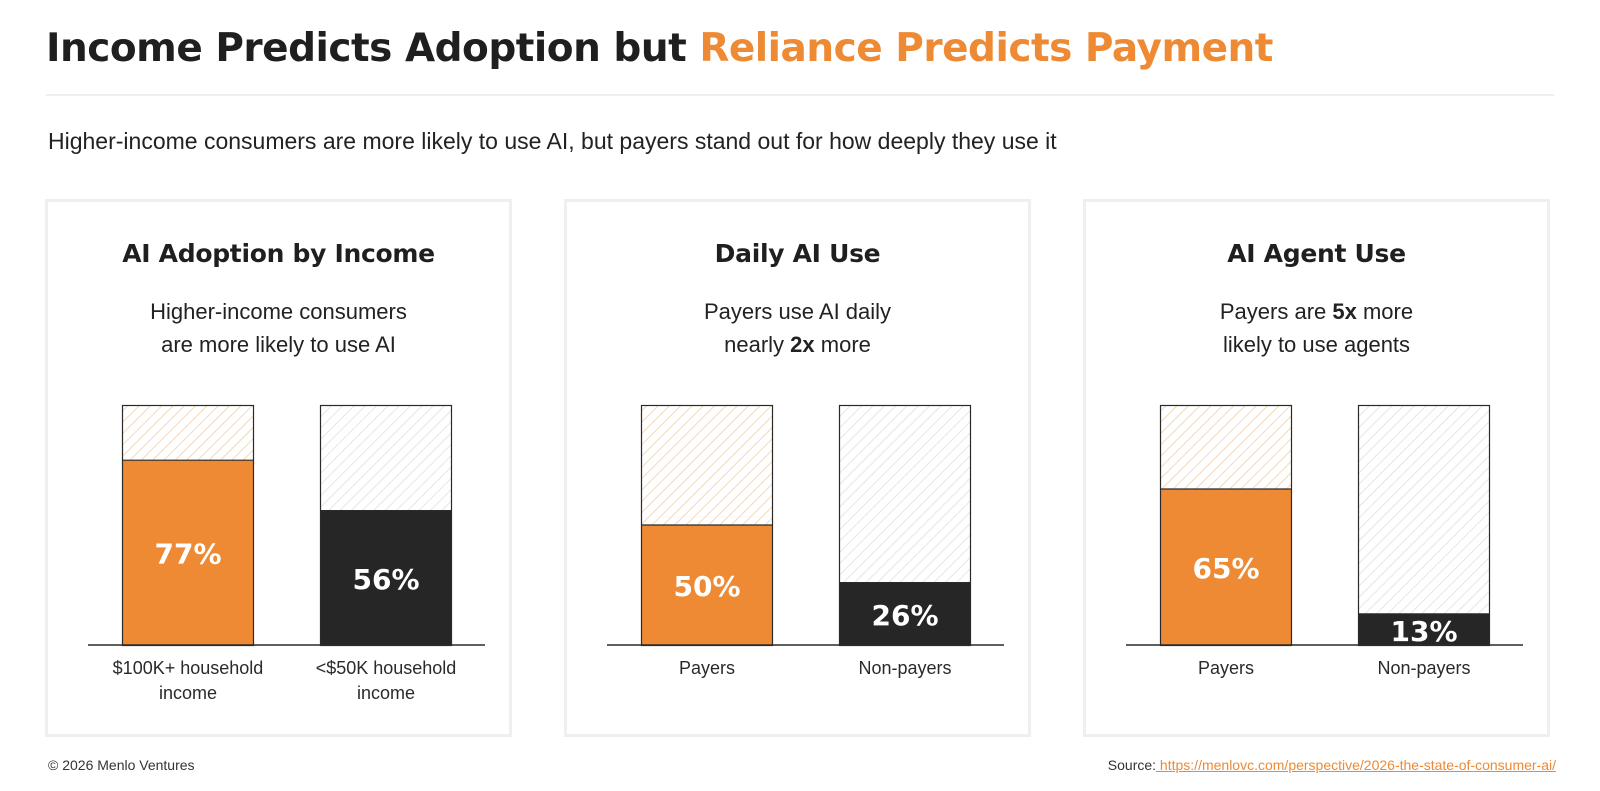 This screenshot has height=791, width=1600. What do you see at coordinates (805, 541) in the screenshot?
I see `bar-chart: 50% Payers 26% Non-payers` at bounding box center [805, 541].